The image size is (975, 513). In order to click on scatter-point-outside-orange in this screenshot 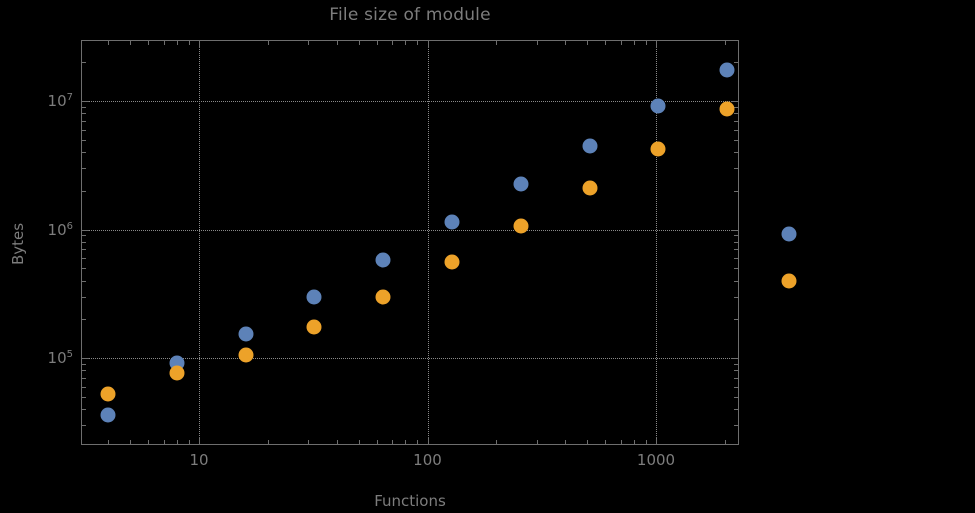, I will do `click(789, 281)`.